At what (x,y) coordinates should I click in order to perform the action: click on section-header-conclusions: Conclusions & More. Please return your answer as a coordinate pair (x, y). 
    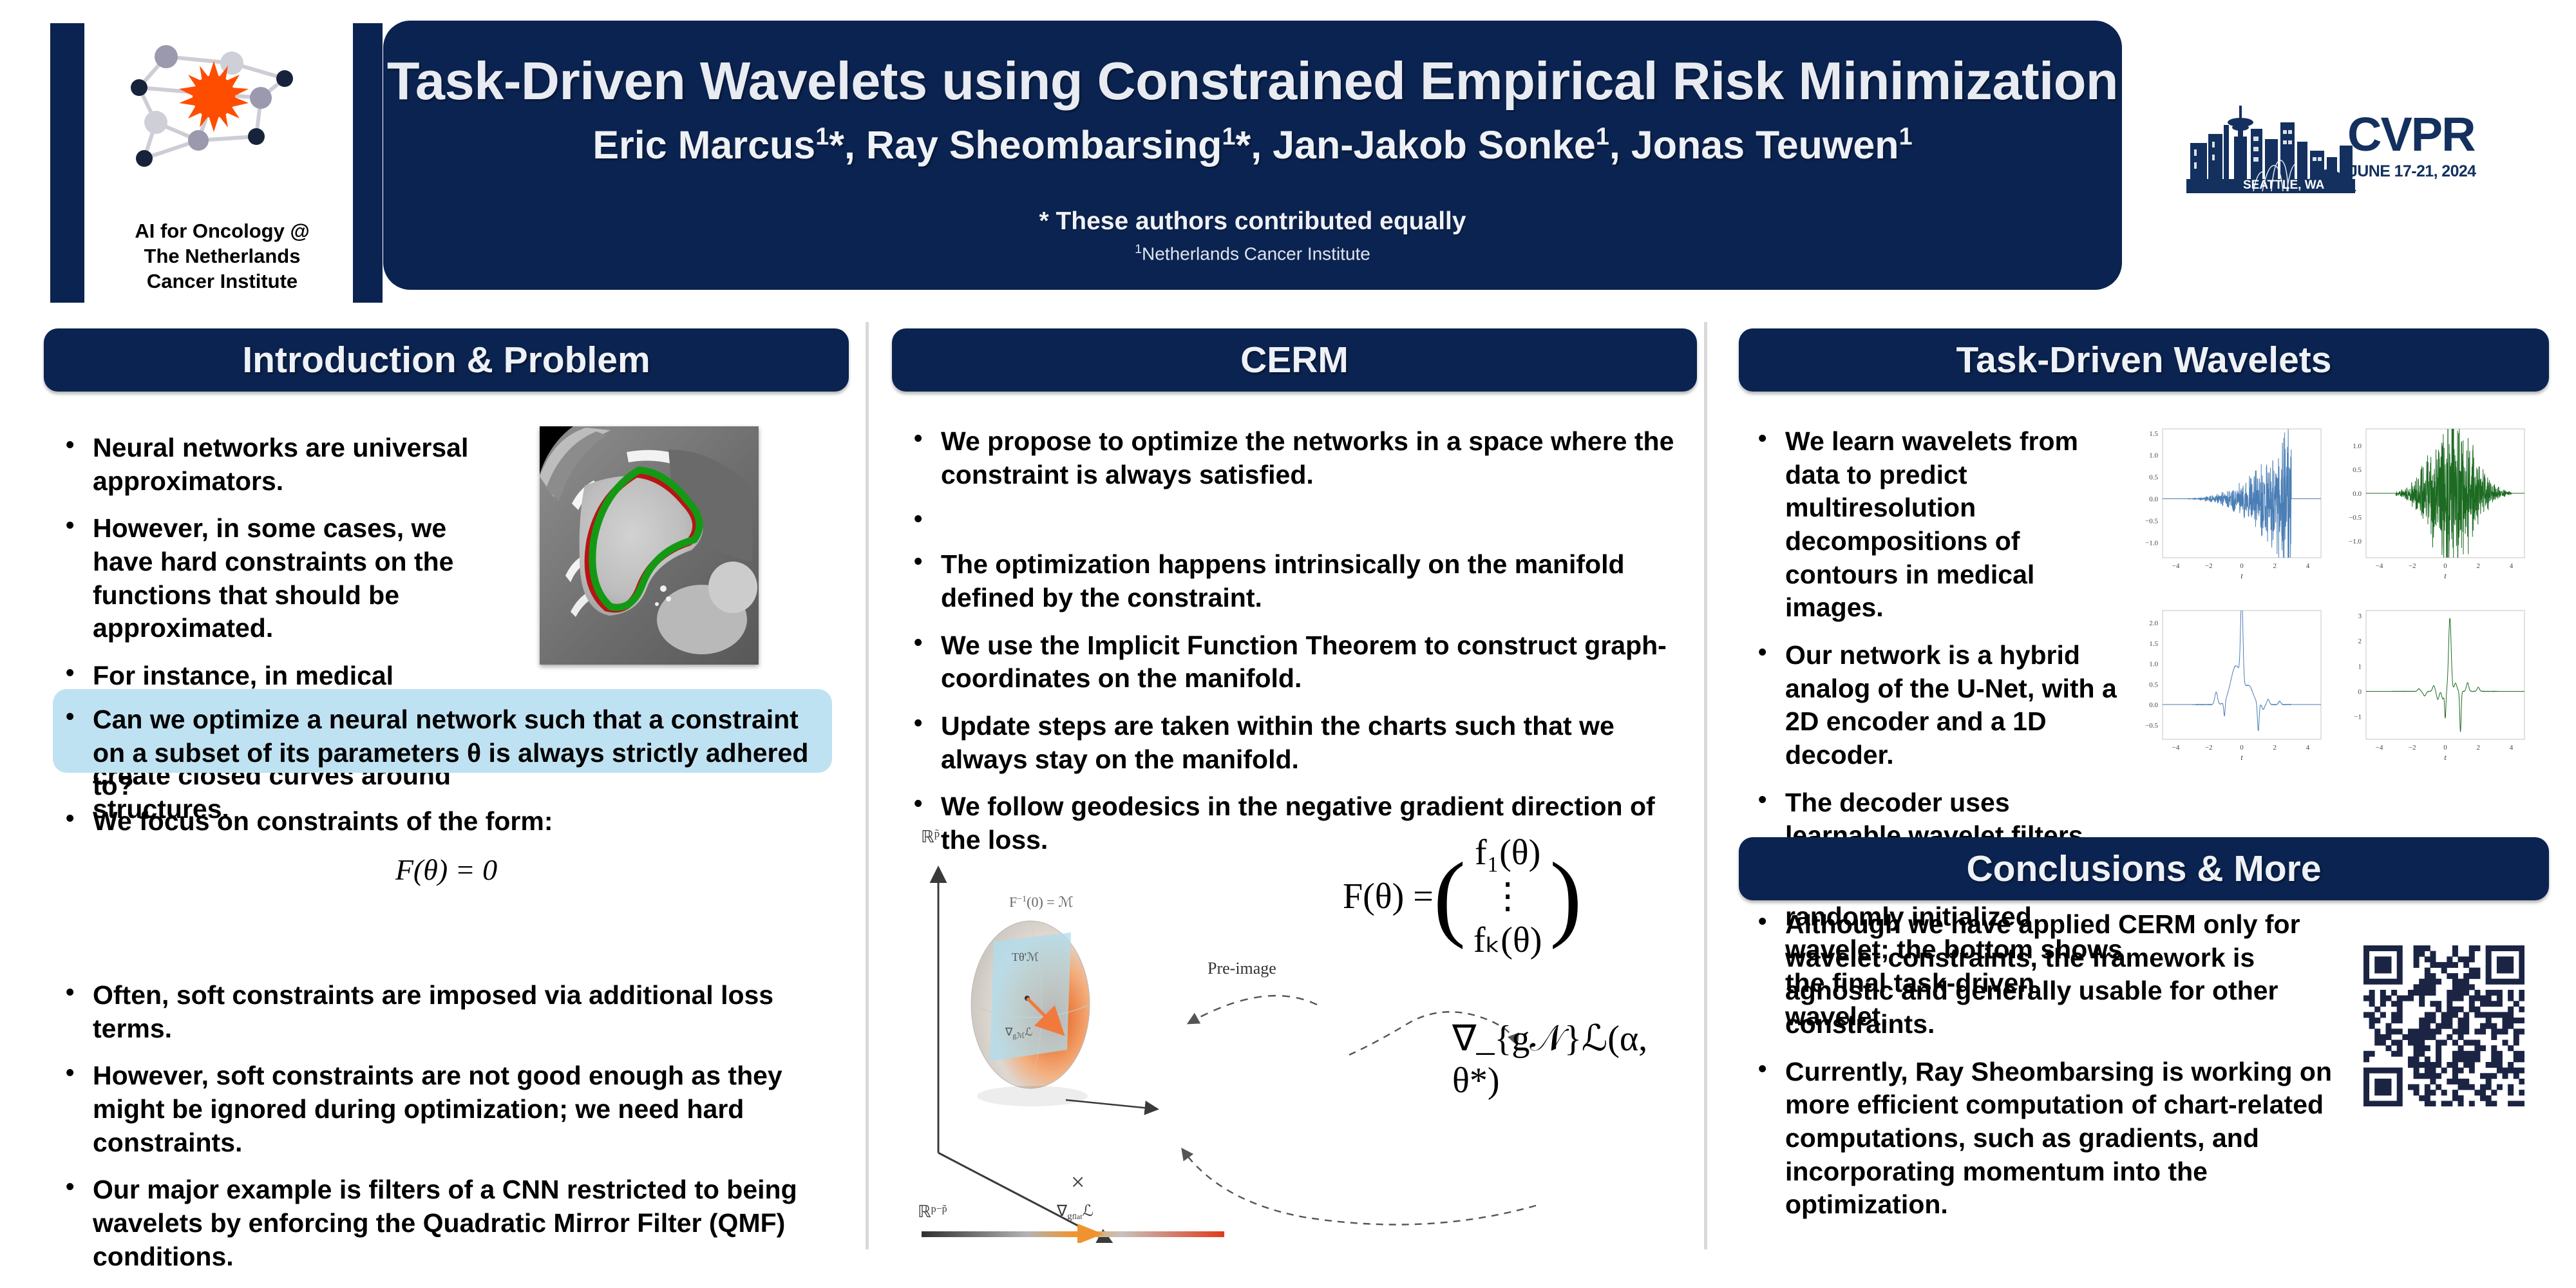
    Looking at the image, I should click on (2144, 869).